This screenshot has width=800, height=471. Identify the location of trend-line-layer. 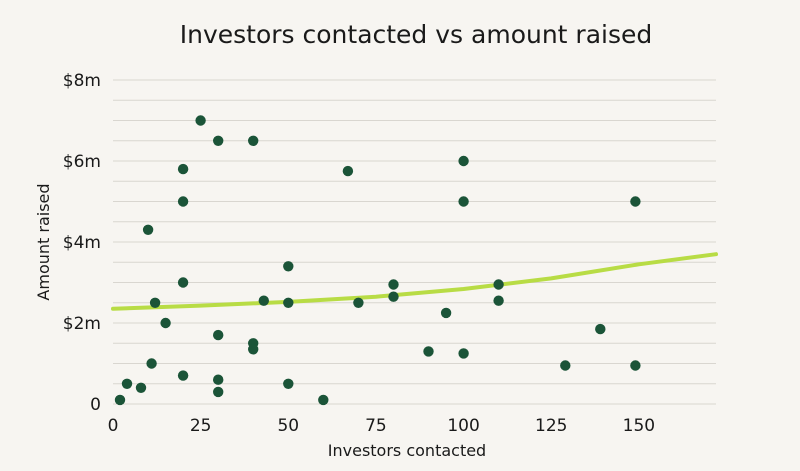
(414, 281).